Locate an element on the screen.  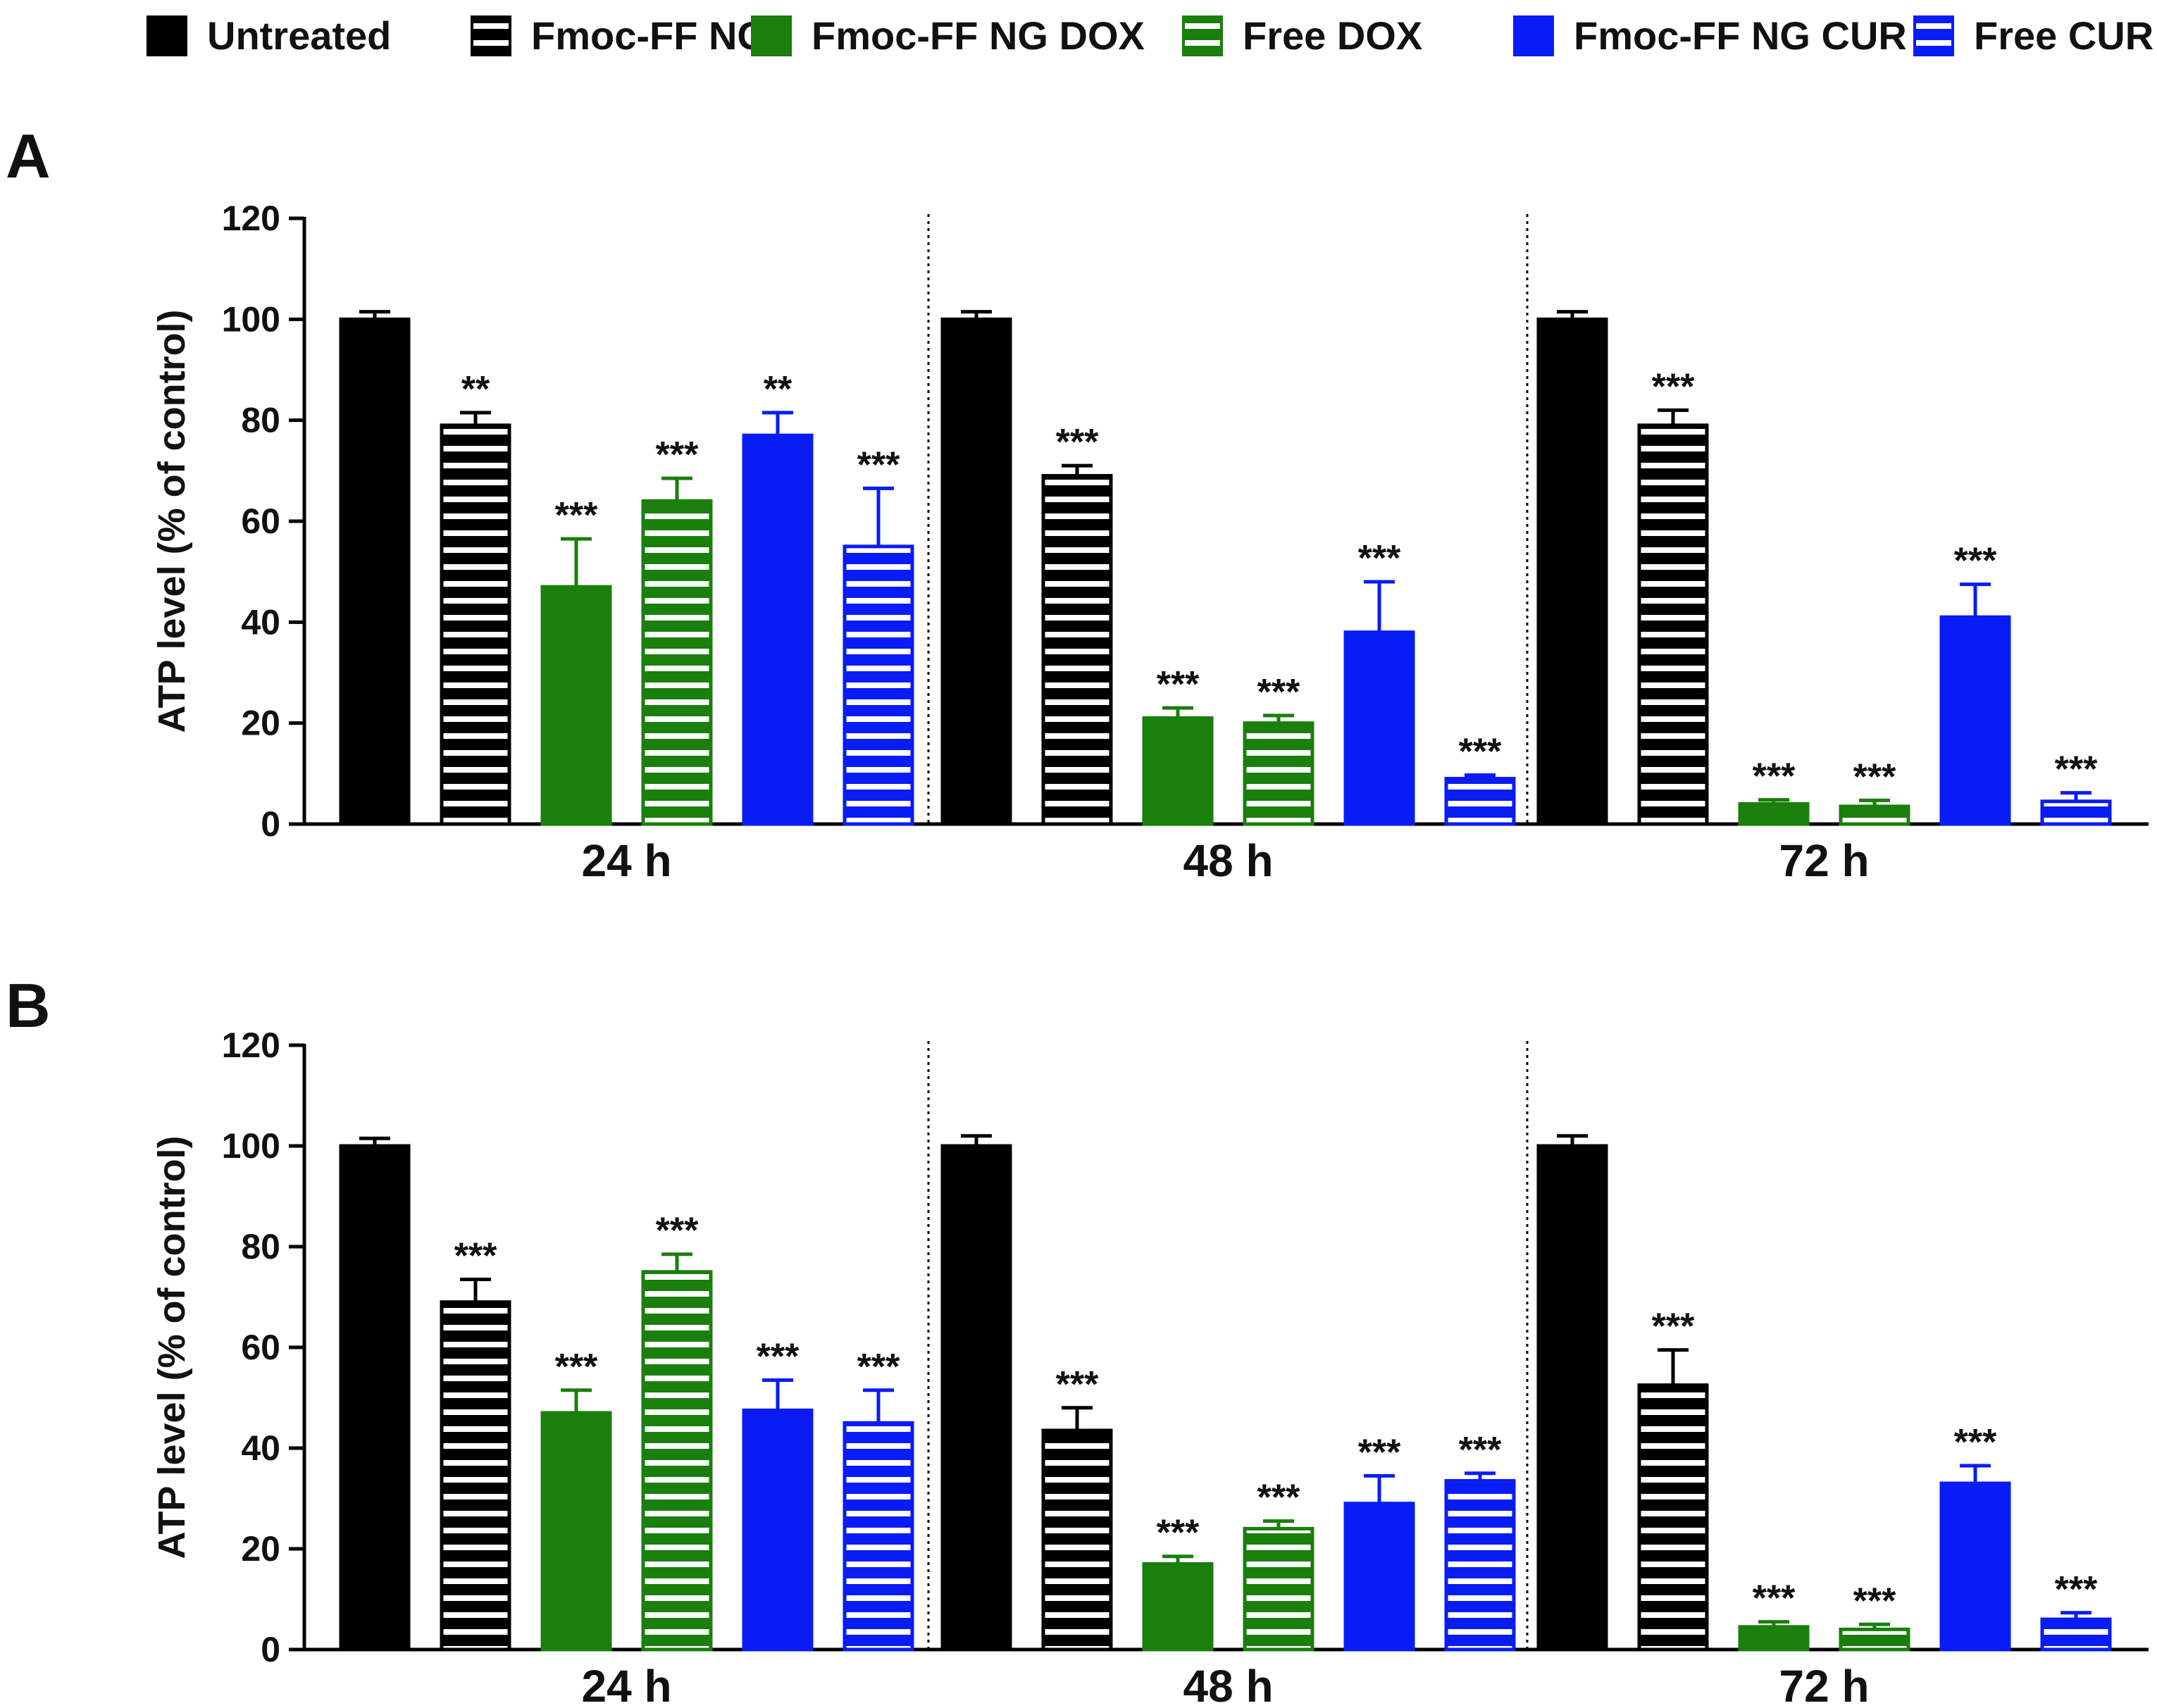
legend-label-free_cur: Free CUR is located at coordinates (2063, 35).